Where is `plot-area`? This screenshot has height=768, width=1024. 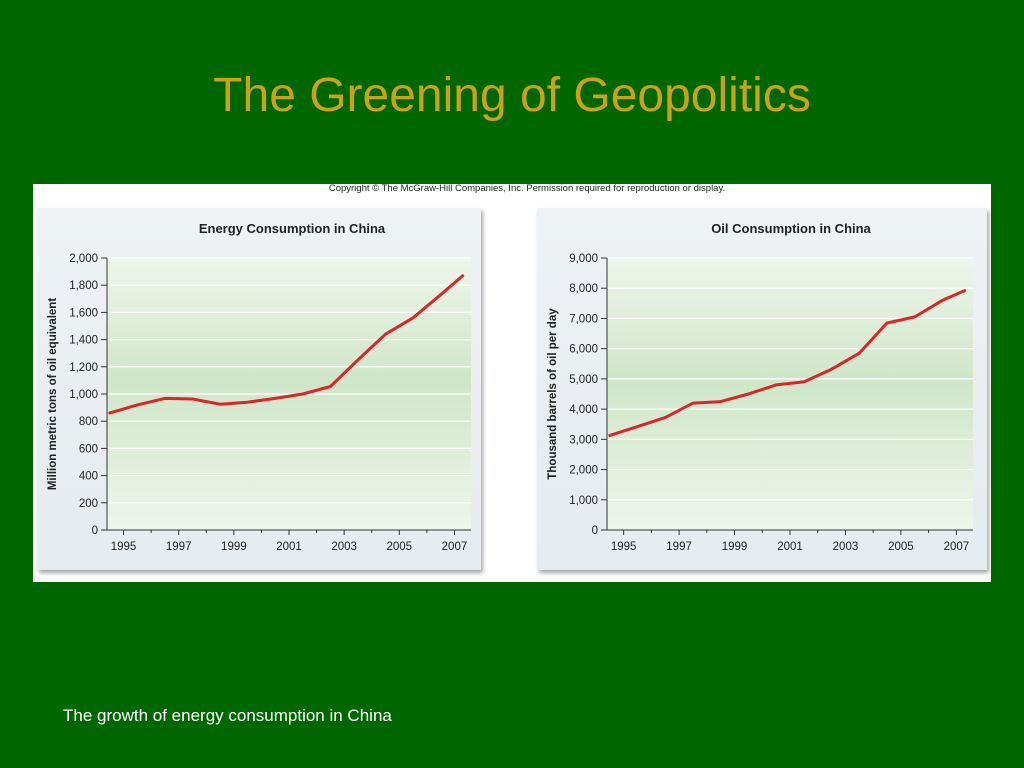 plot-area is located at coordinates (790, 394).